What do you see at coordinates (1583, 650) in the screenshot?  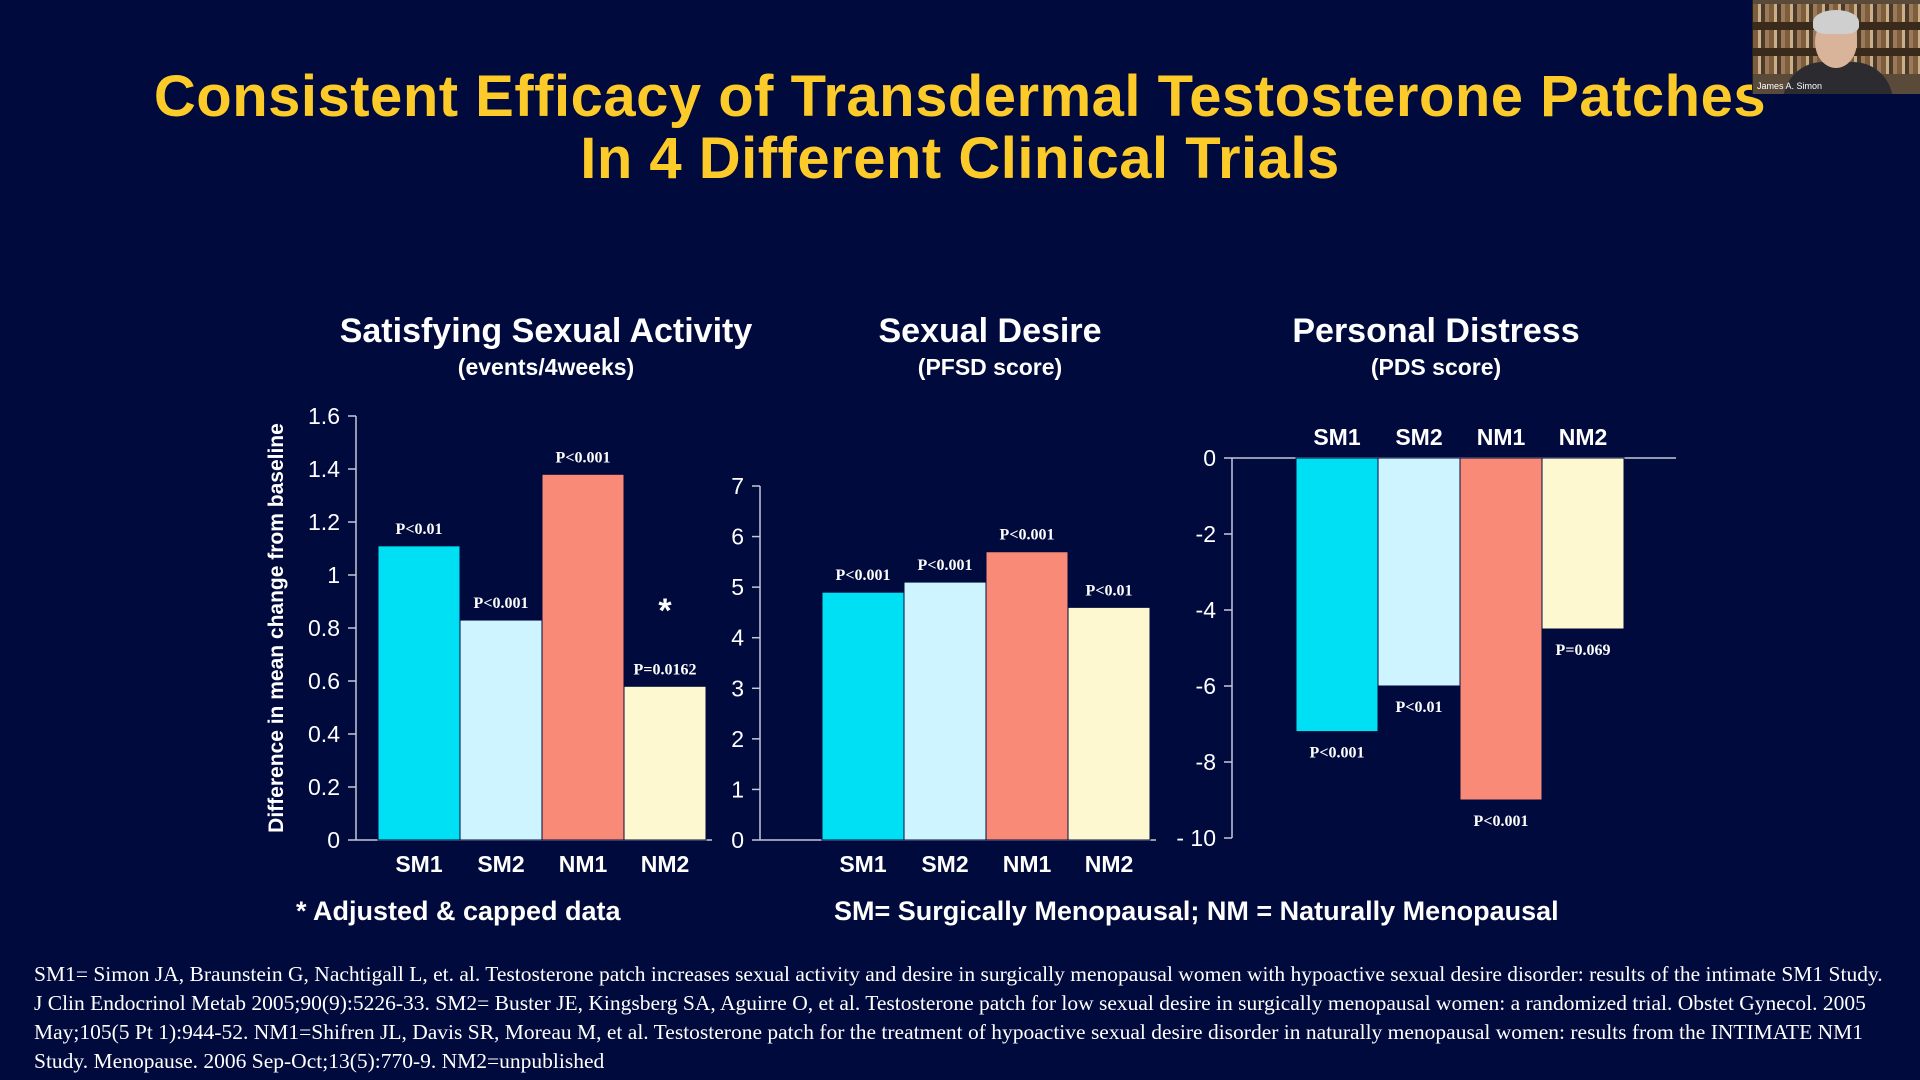 I see `p-value-label: P=0.069` at bounding box center [1583, 650].